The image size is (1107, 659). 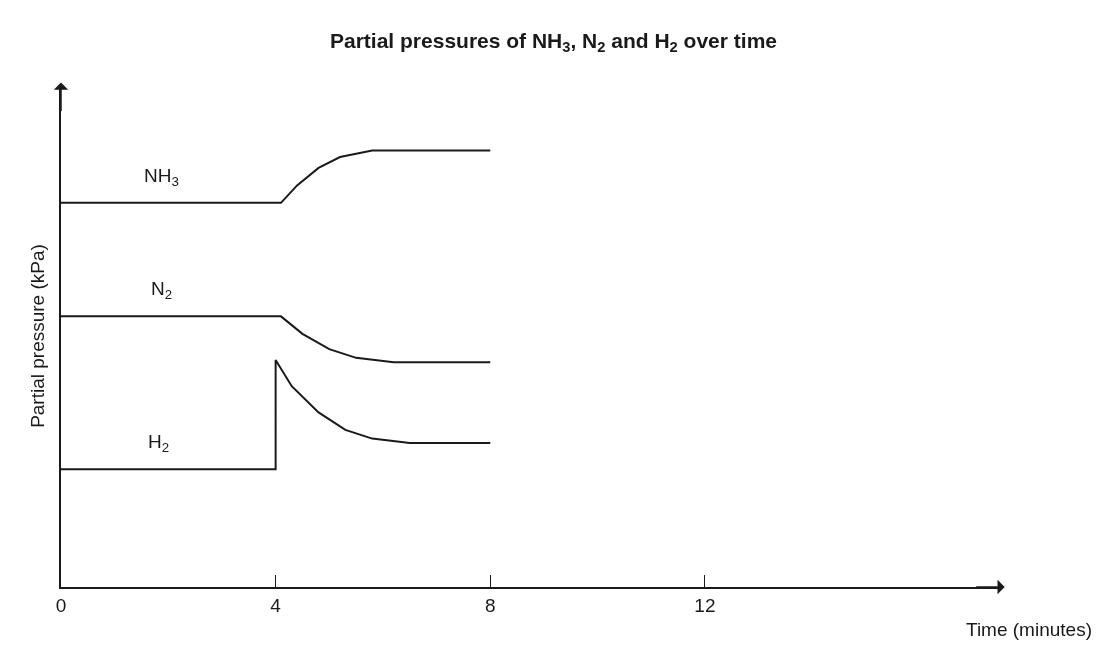 What do you see at coordinates (705, 605) in the screenshot?
I see `x-tick-label: 12` at bounding box center [705, 605].